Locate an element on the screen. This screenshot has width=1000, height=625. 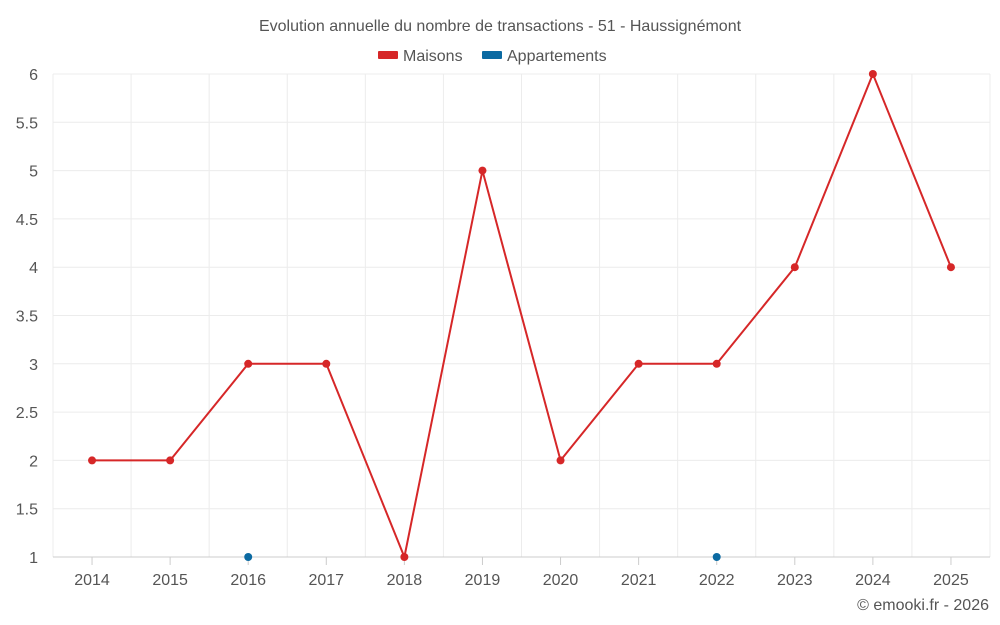
y-tick-label: 5 is located at coordinates (33, 172).